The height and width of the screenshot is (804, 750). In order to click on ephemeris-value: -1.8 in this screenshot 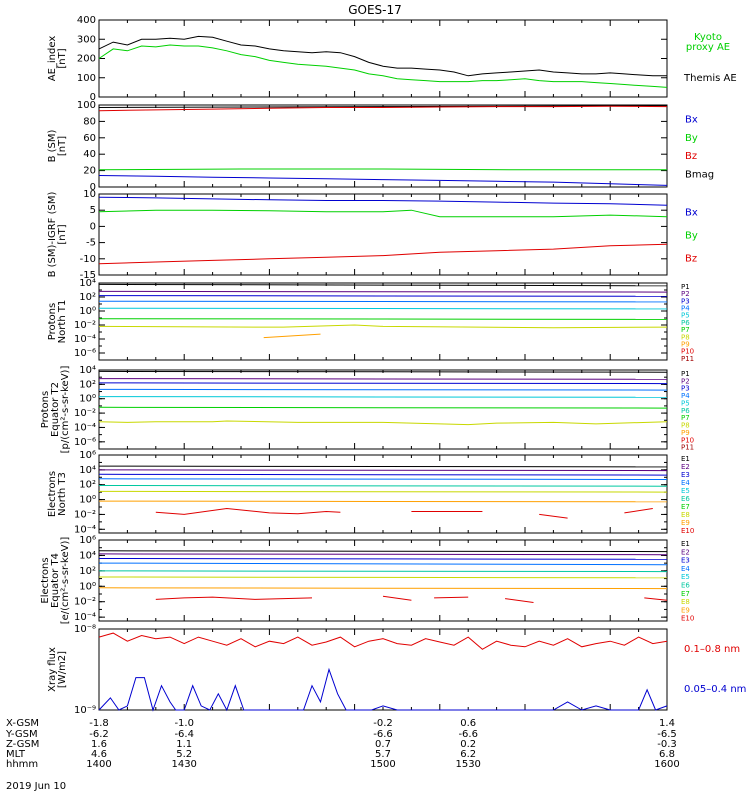, I will do `click(99, 723)`.